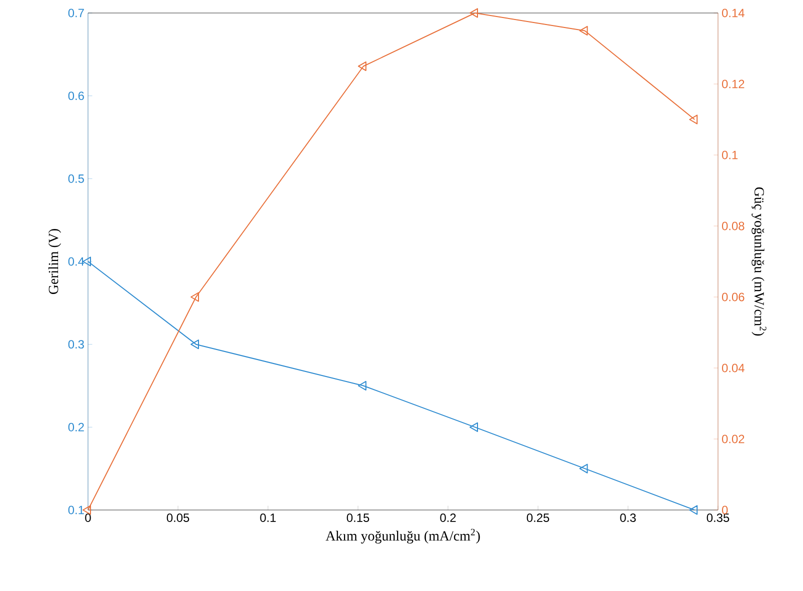 Image resolution: width=803 pixels, height=591 pixels. Describe the element at coordinates (76, 510) in the screenshot. I see `y-tick-label: 0.1` at that location.